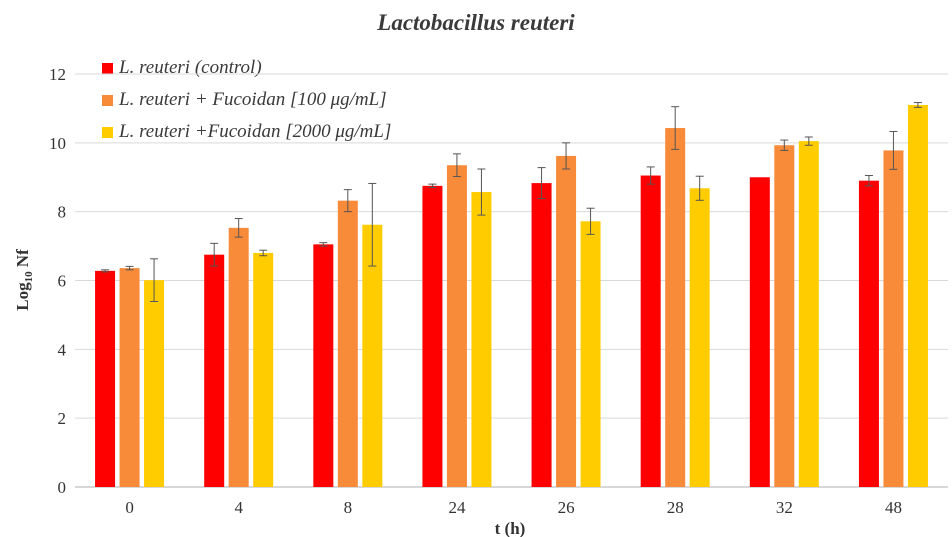  What do you see at coordinates (566, 507) in the screenshot?
I see `x-tick-label: 26` at bounding box center [566, 507].